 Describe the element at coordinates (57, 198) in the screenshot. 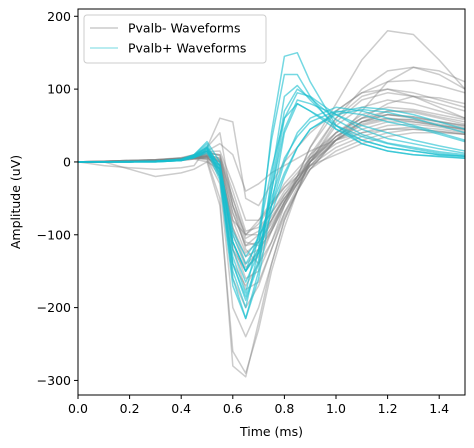

I see `y-axis: −300 −200 −100 0 100 200` at that location.